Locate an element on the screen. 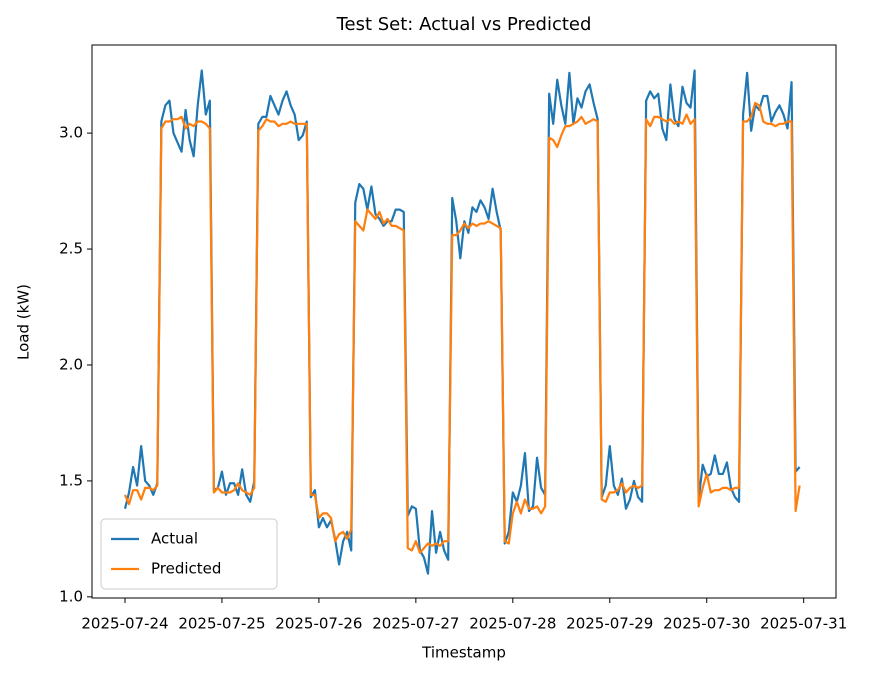 The height and width of the screenshot is (678, 880). y-axis-label: Load (kW) is located at coordinates (24, 322).